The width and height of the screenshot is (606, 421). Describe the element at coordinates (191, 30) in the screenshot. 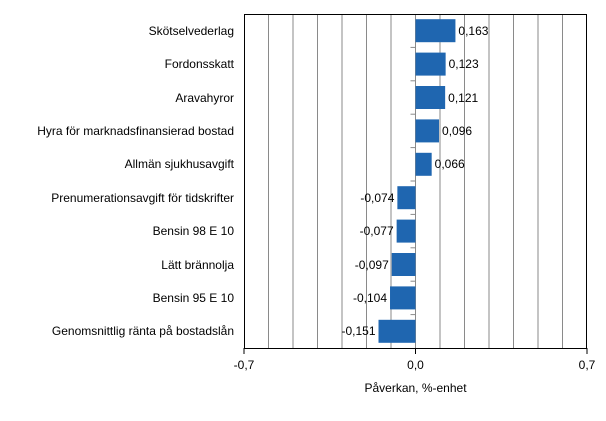

I see `category-label: Skötselvederlag` at that location.